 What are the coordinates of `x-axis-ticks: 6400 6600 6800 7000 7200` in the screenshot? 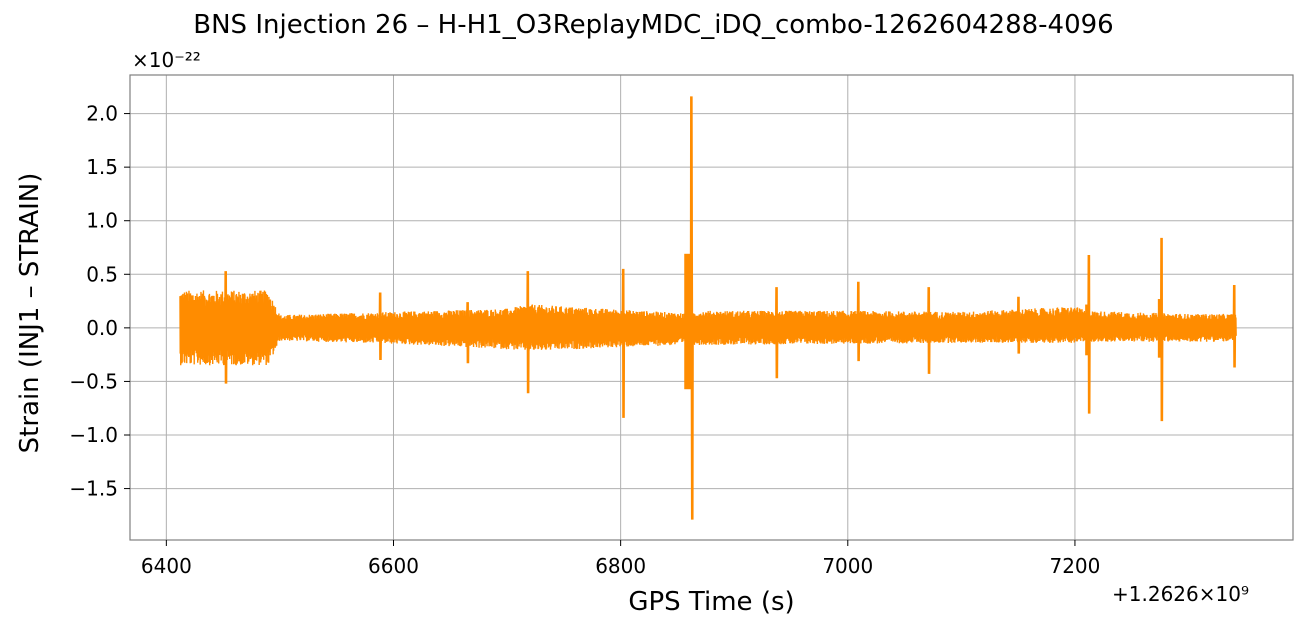 It's located at (620, 559).